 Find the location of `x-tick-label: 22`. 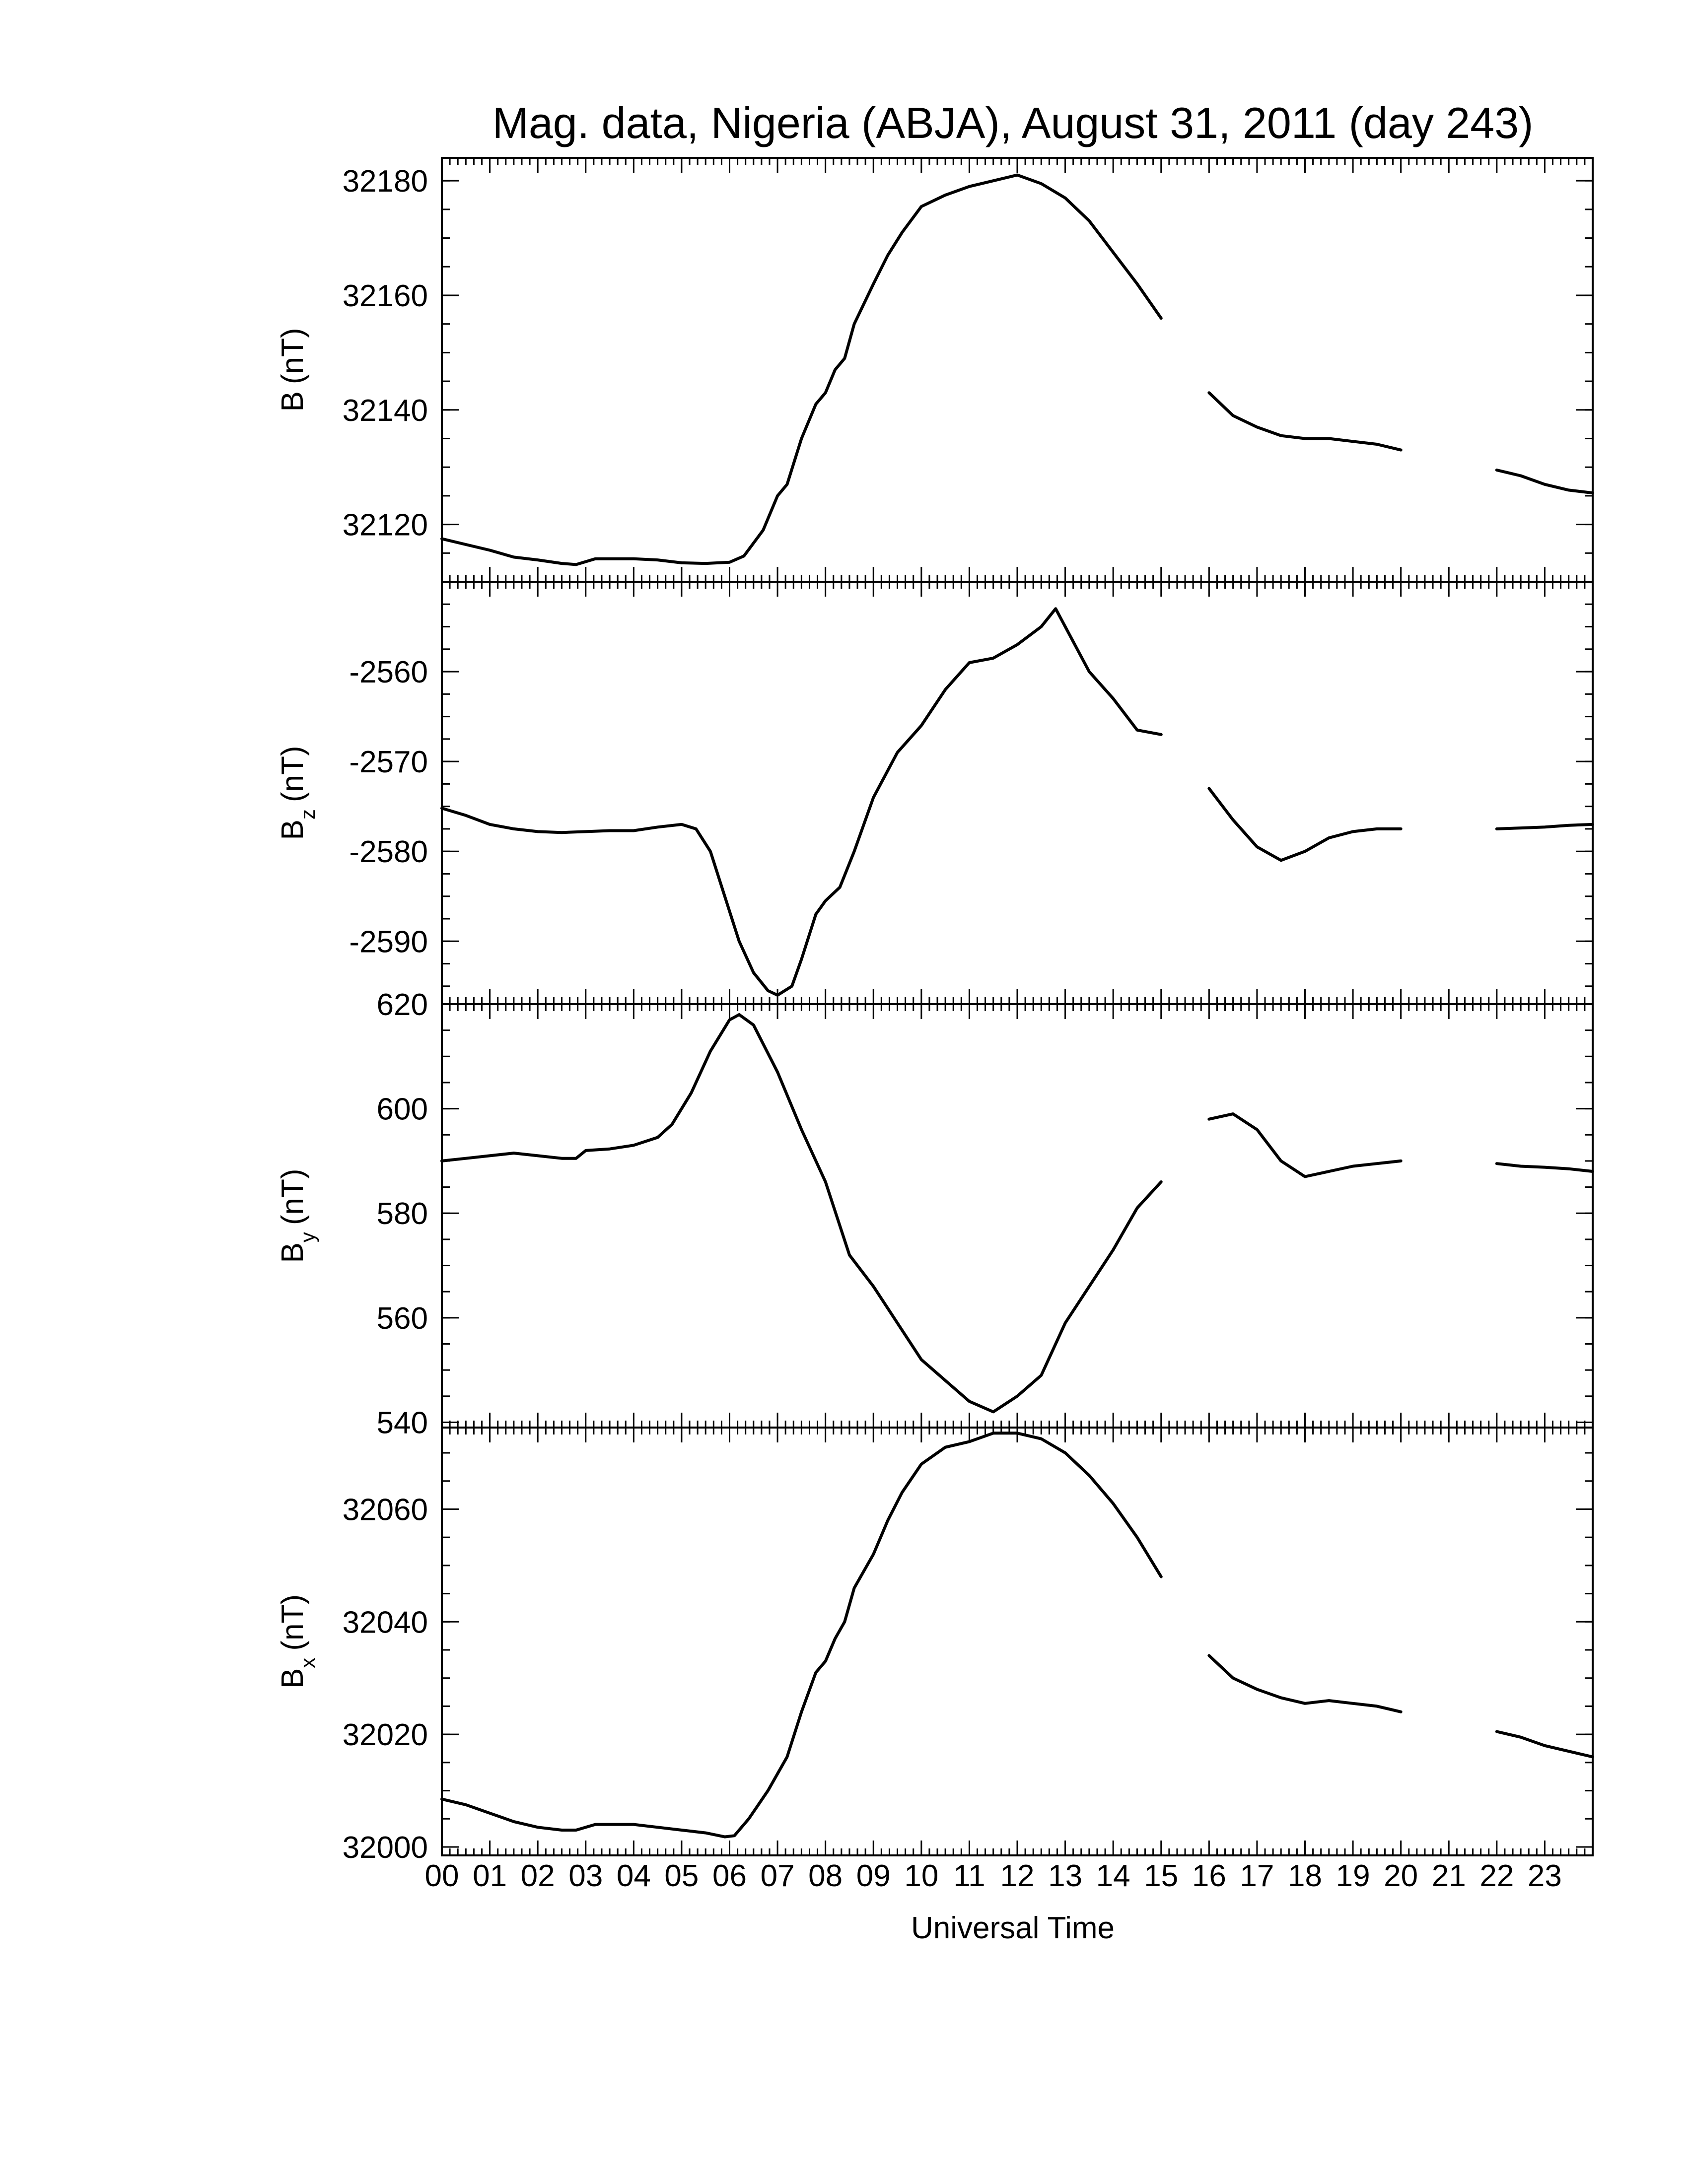

x-tick-label: 22 is located at coordinates (1496, 1876).